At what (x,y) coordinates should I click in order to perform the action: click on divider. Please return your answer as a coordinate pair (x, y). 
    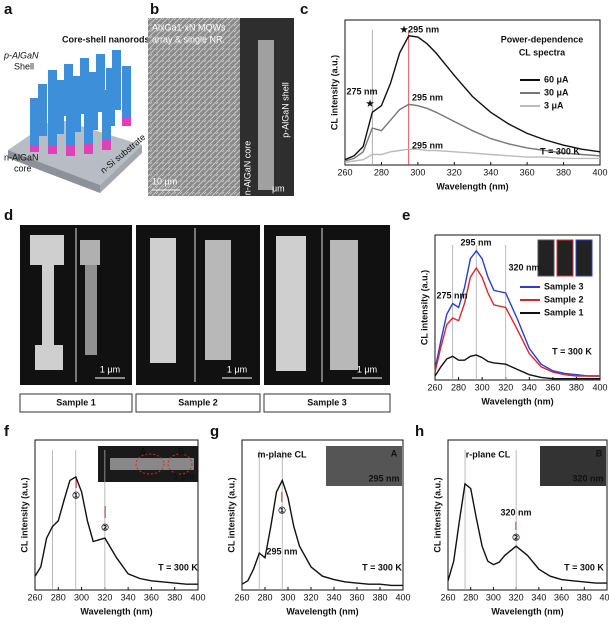
    Looking at the image, I should click on (199, 305).